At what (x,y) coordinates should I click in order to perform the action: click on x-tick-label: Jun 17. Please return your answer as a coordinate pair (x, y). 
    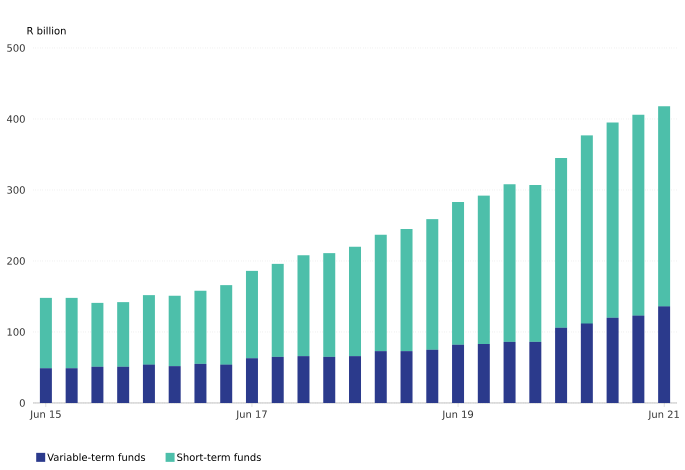
    Looking at the image, I should click on (251, 415).